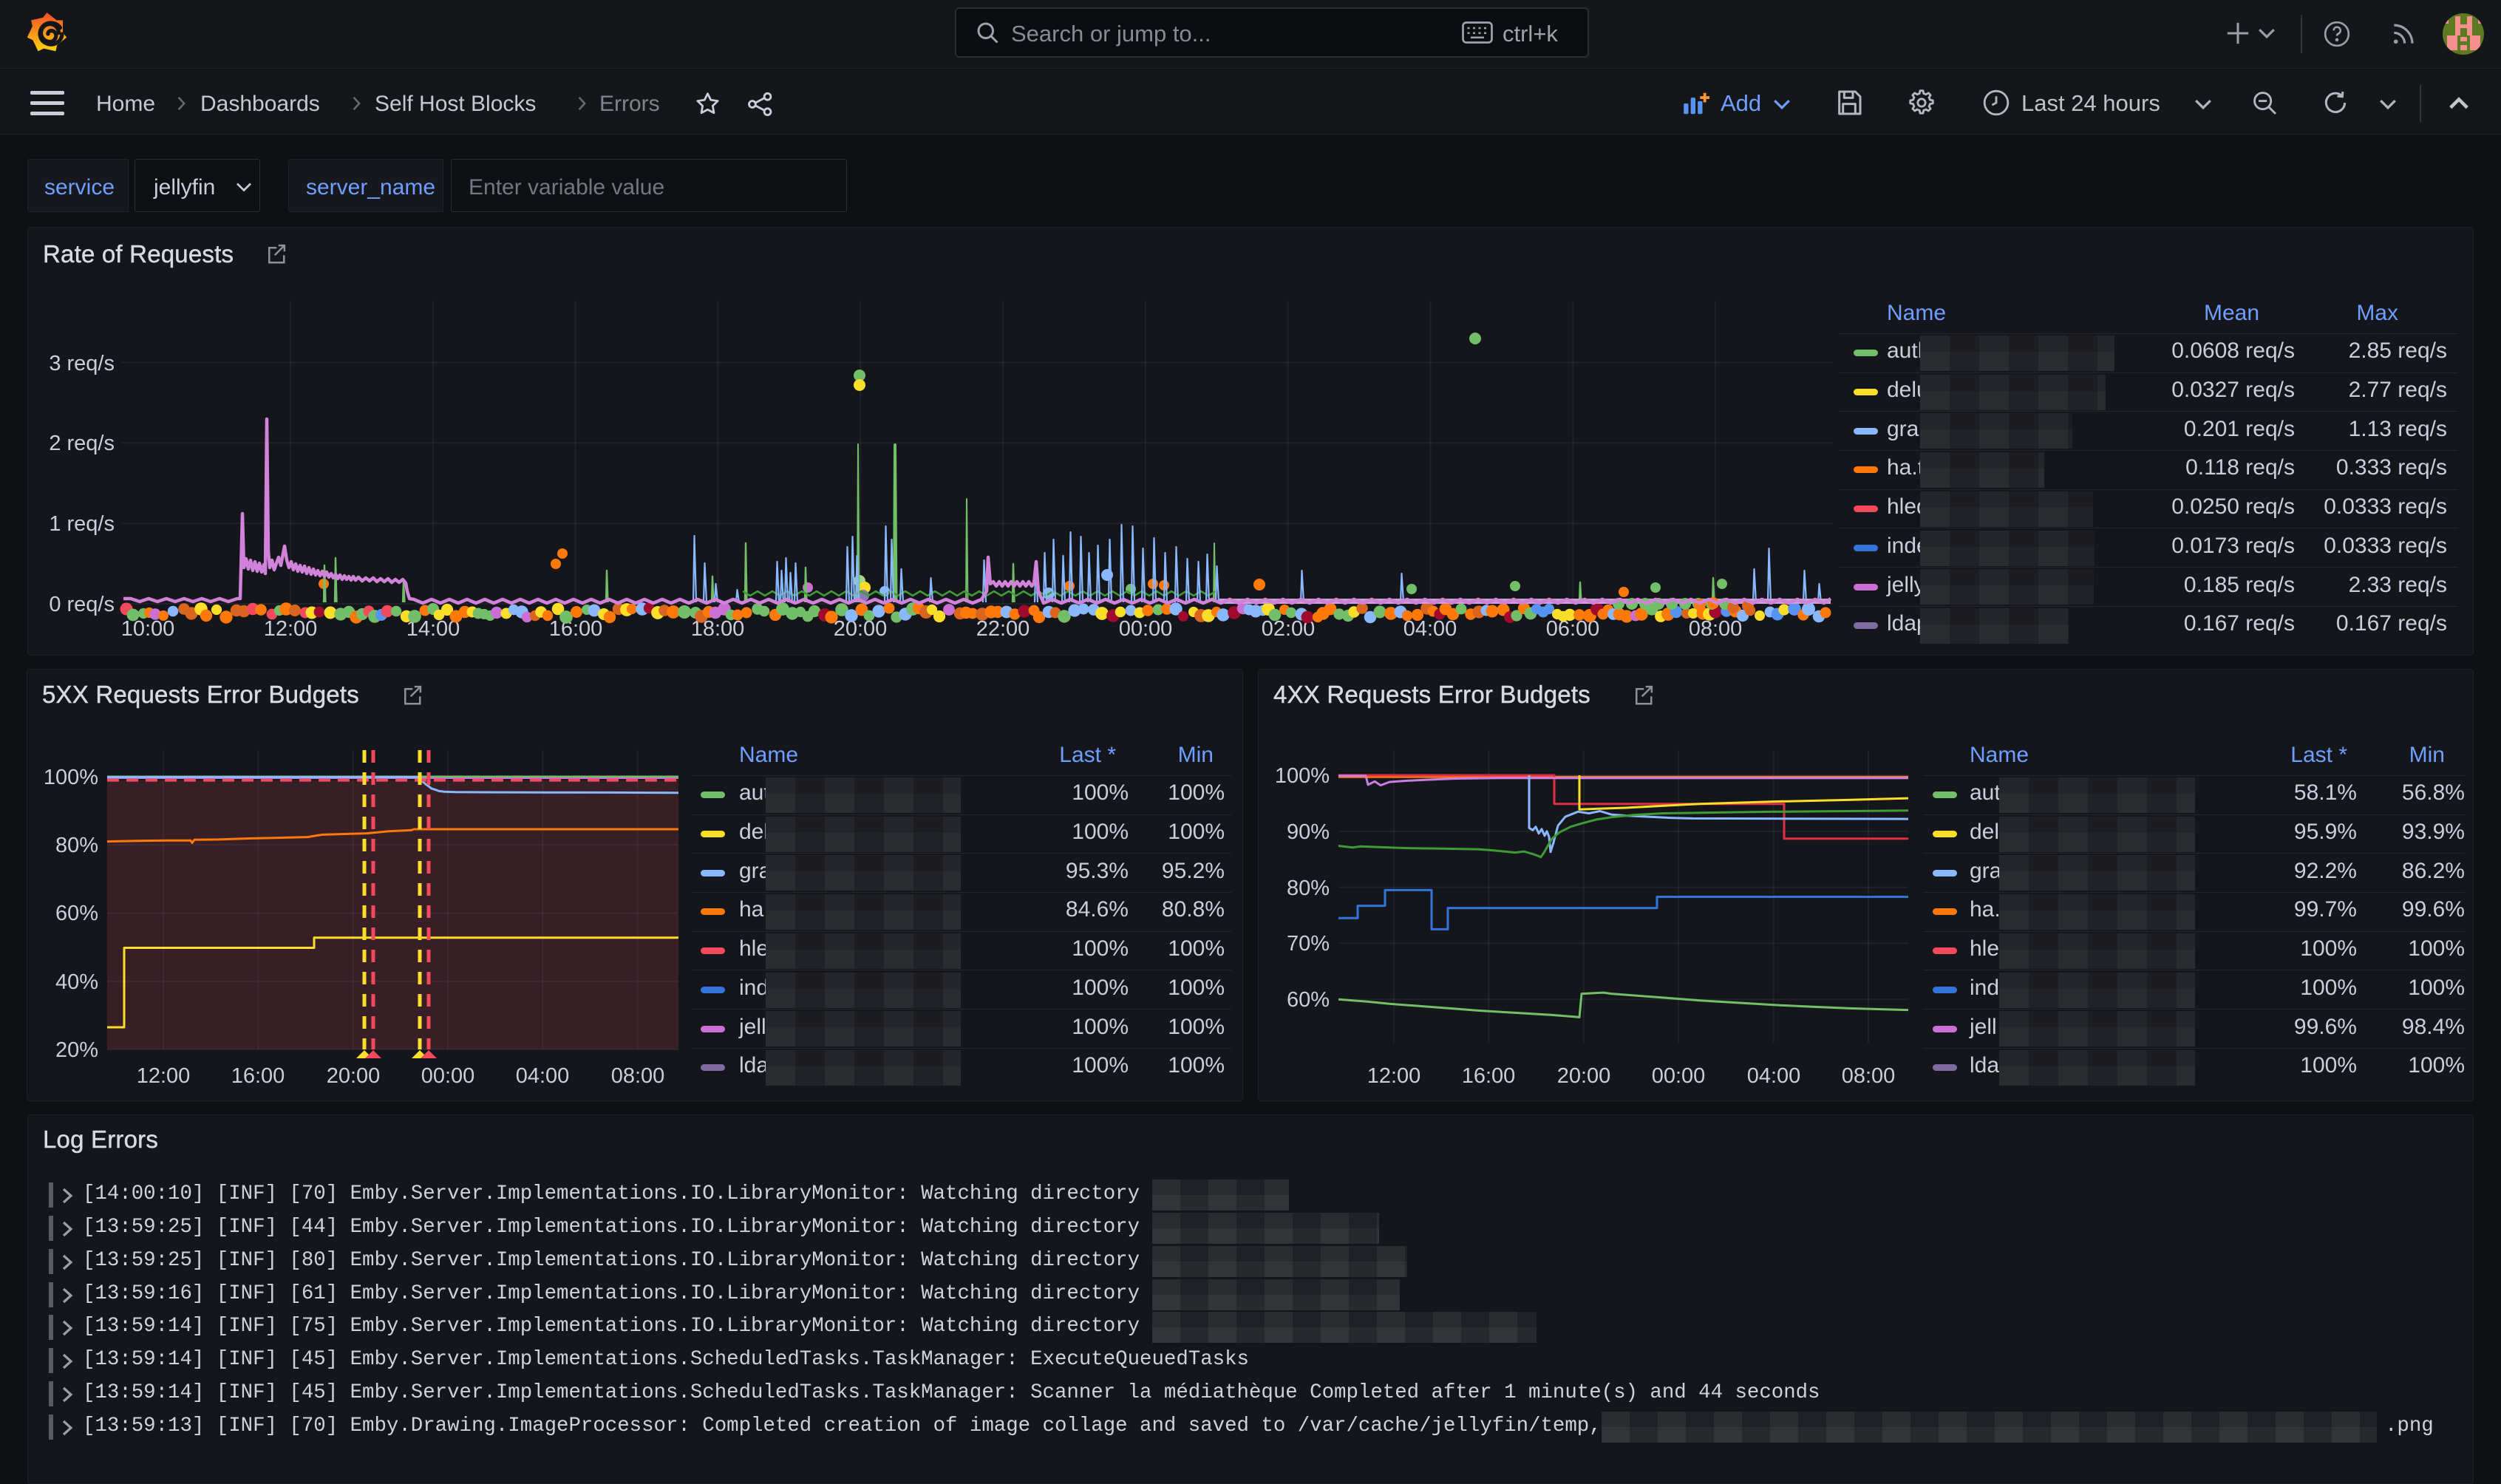  I want to click on svg-text: 90%, so click(1308, 832).